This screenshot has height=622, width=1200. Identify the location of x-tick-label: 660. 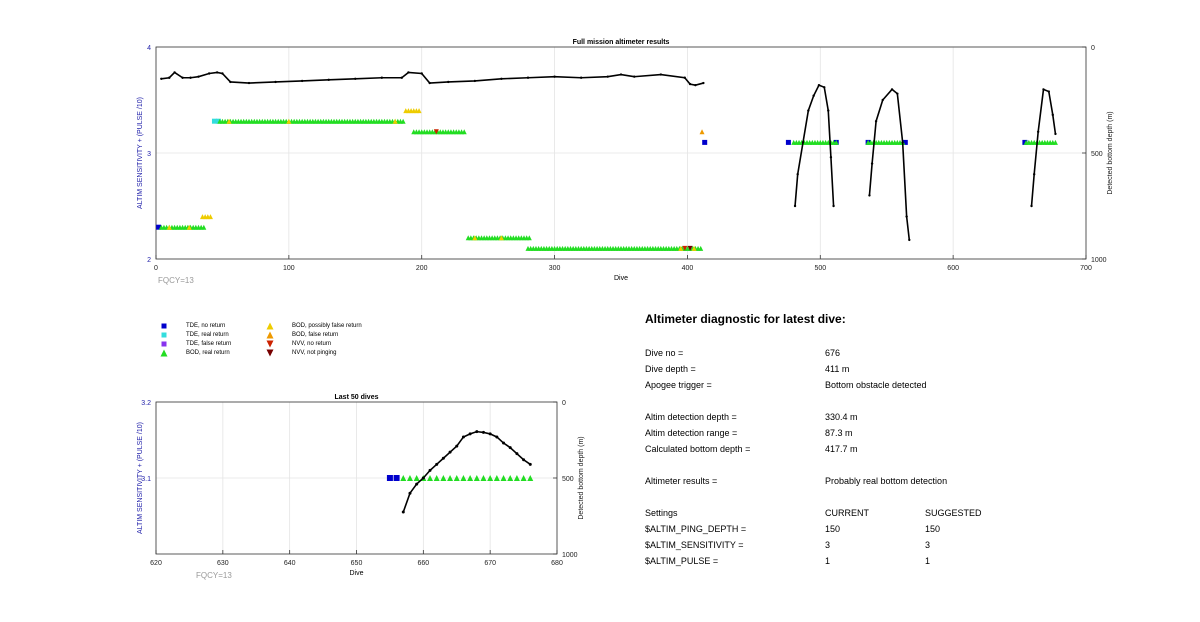
(423, 563).